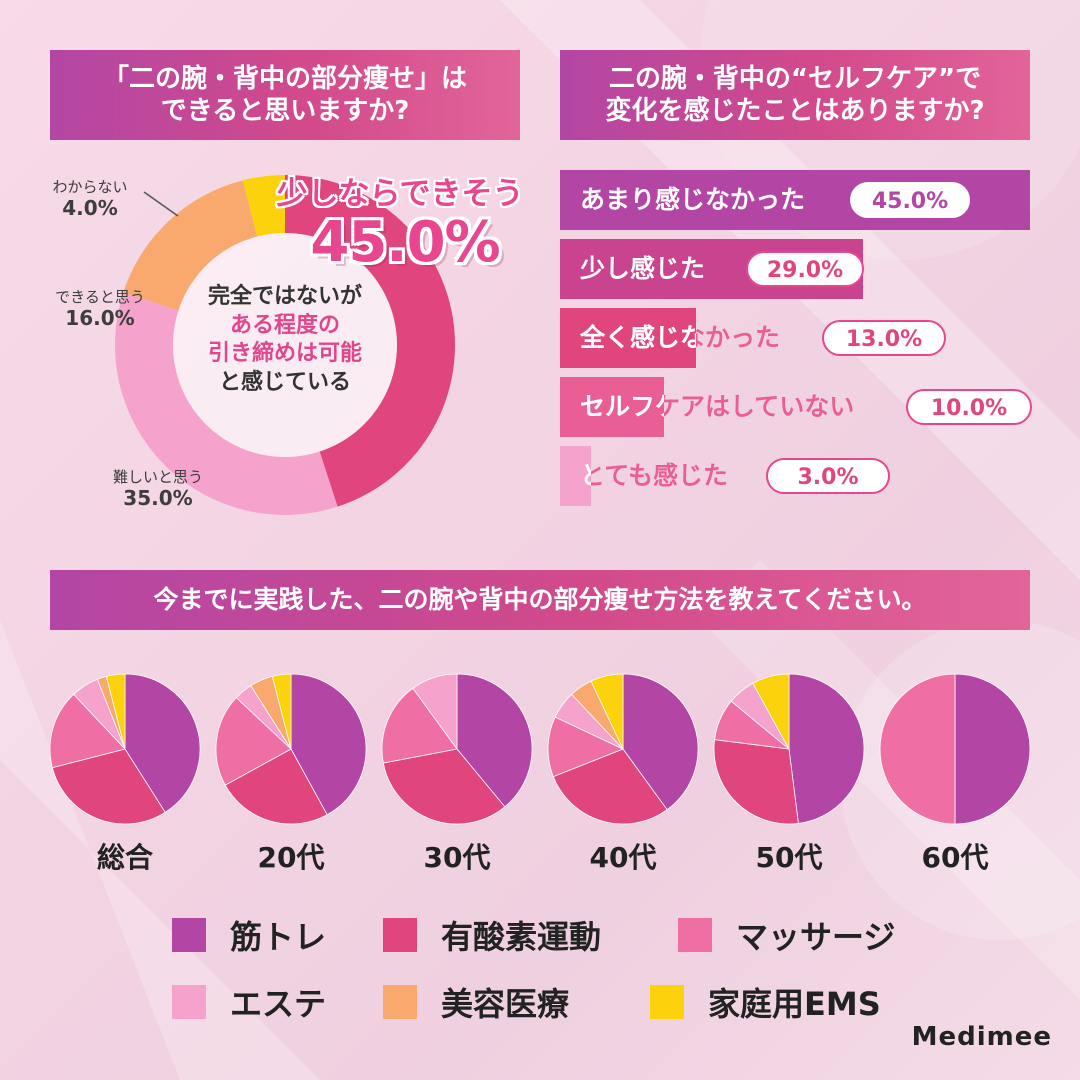  I want to click on q3-title: 今までに実践した、二の腕や背中の部分痩せ方法を教えてください。, so click(540, 600).